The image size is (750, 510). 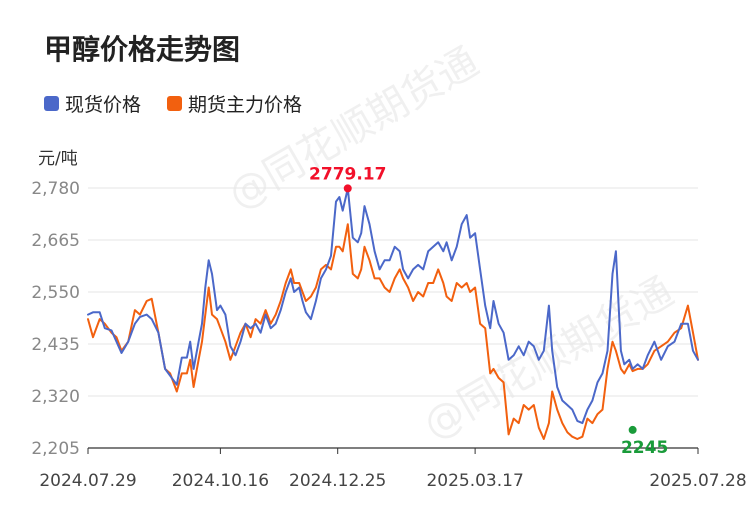 I want to click on min-point-label: 2245, so click(x=644, y=448).